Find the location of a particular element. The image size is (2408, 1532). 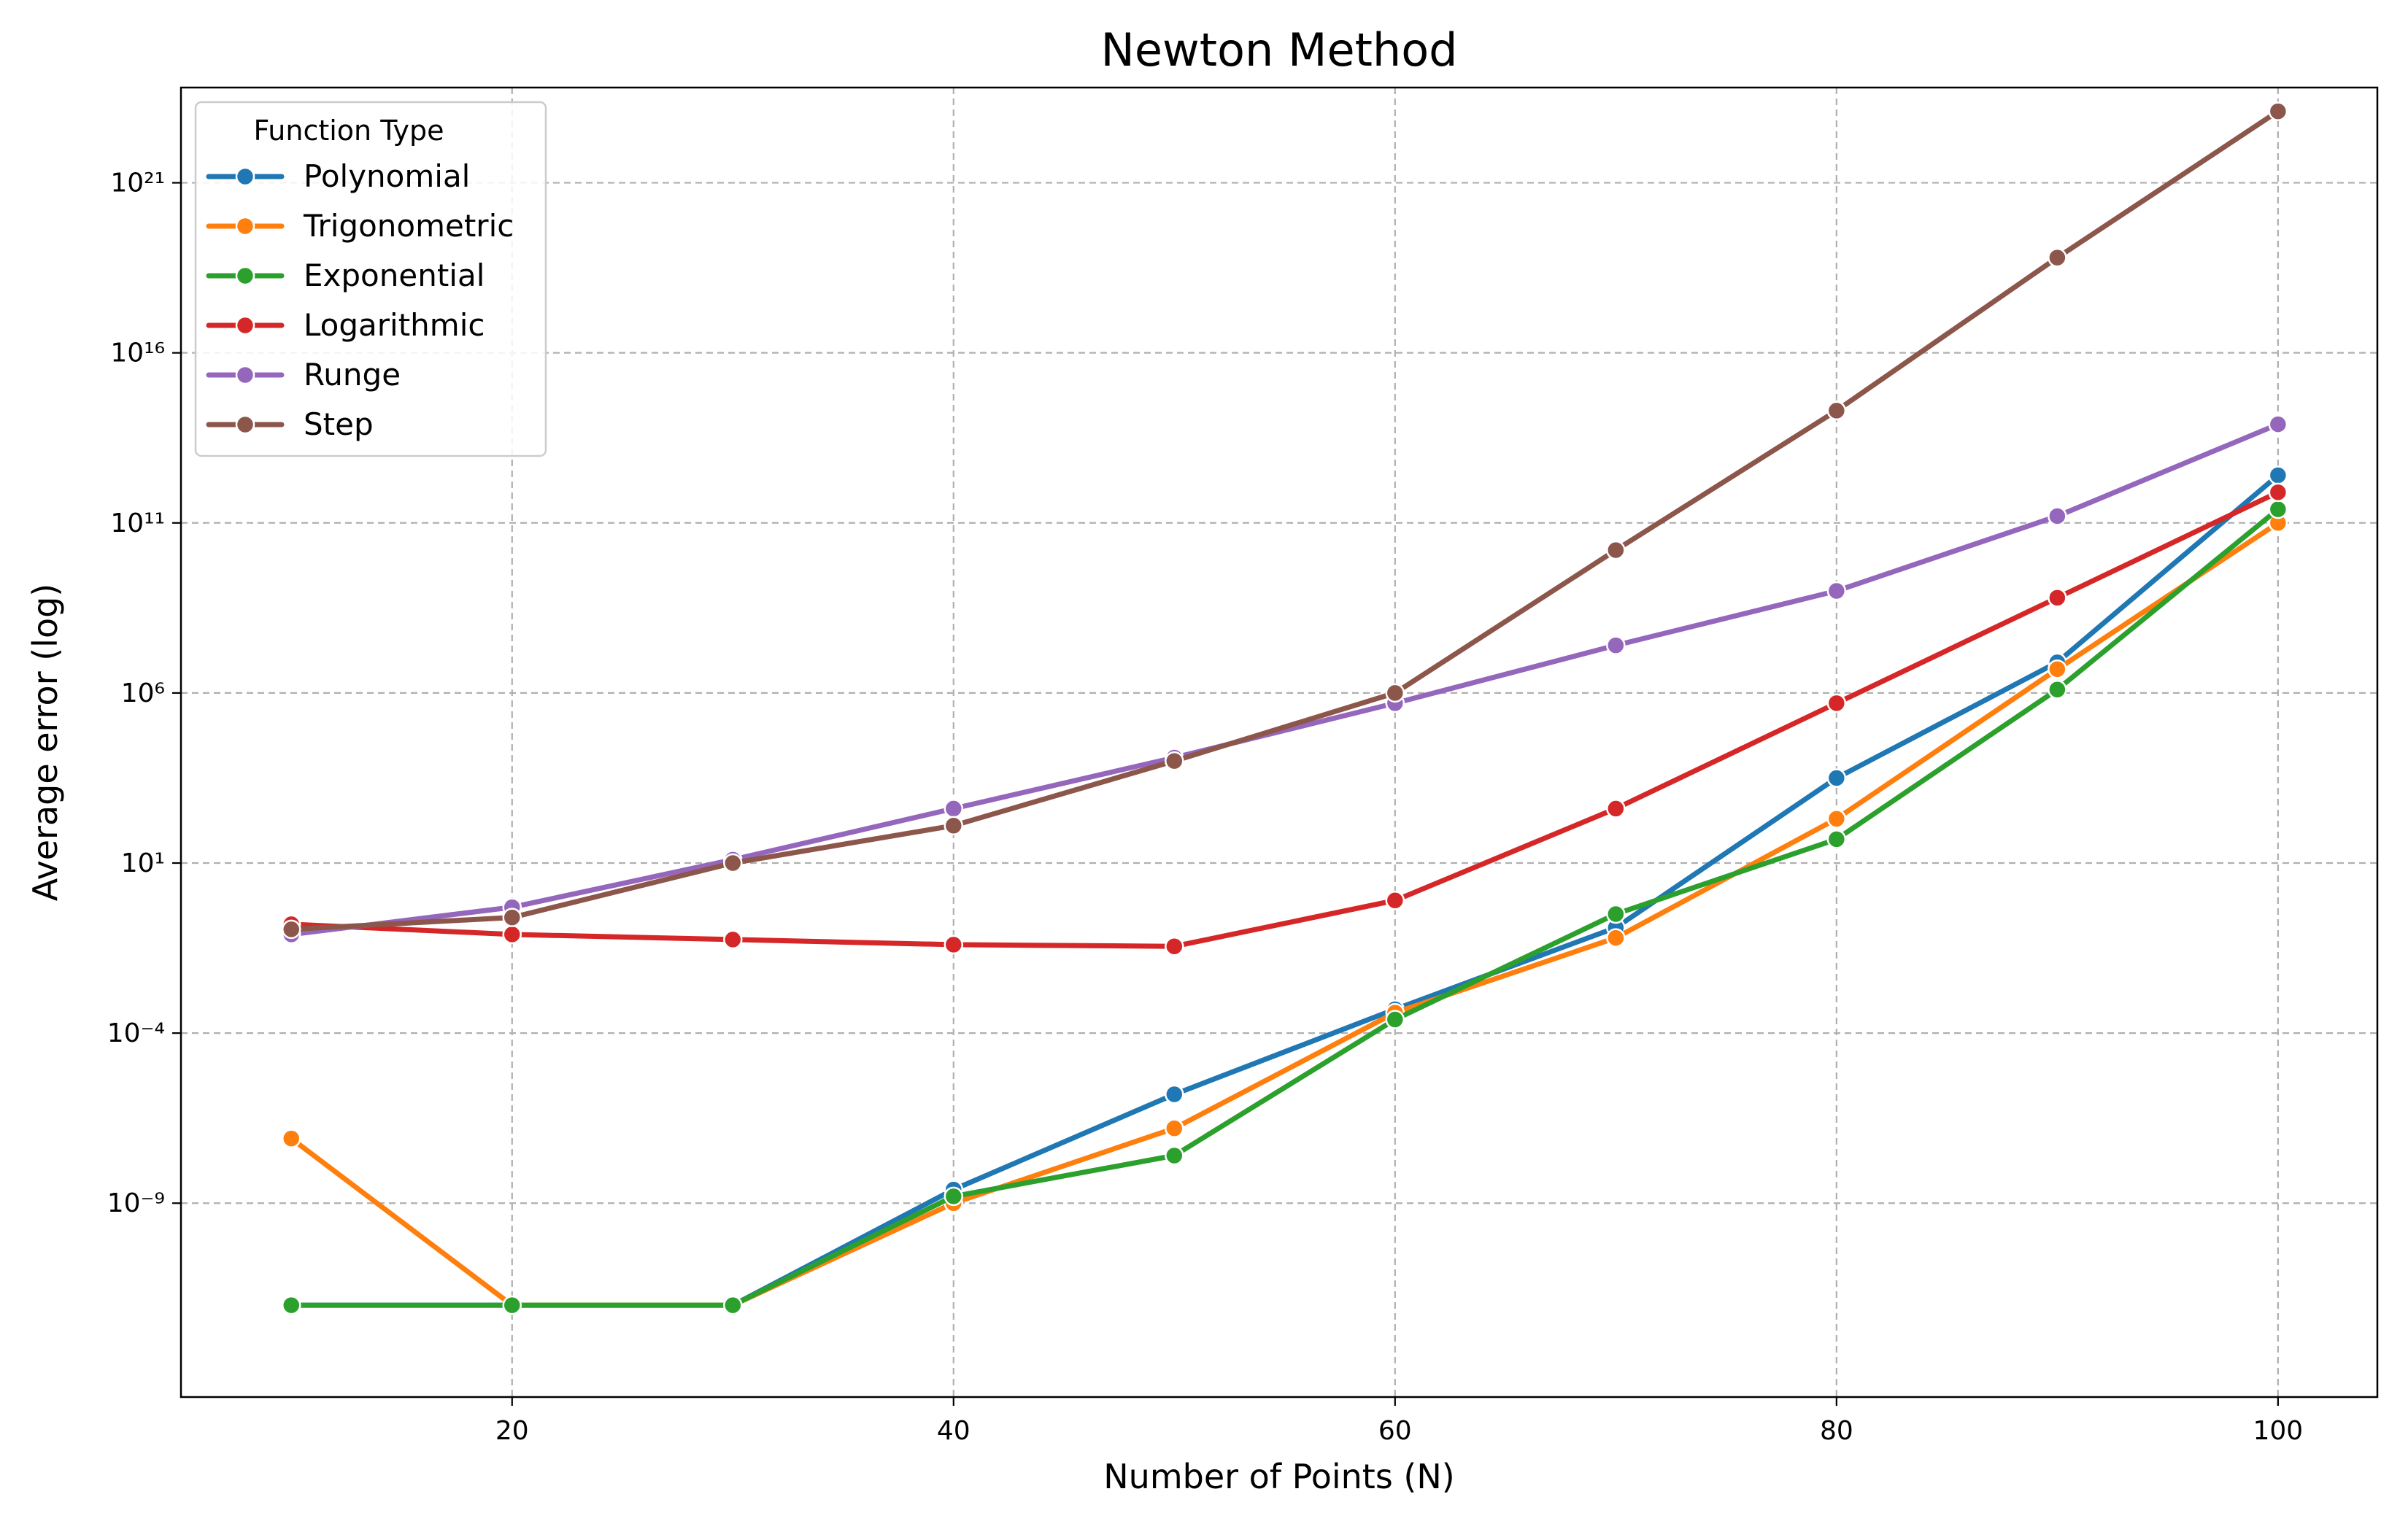

legend-entry: Polynomial is located at coordinates (338, 176).